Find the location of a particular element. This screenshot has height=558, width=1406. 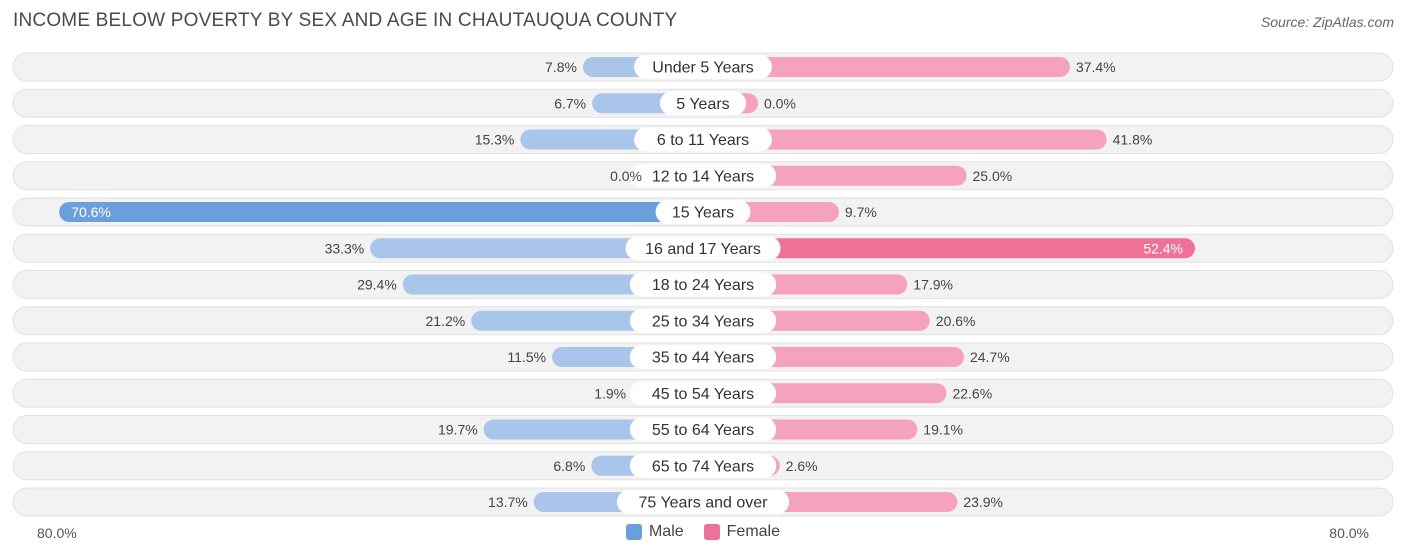

legend-label-male: Male is located at coordinates (666, 531).